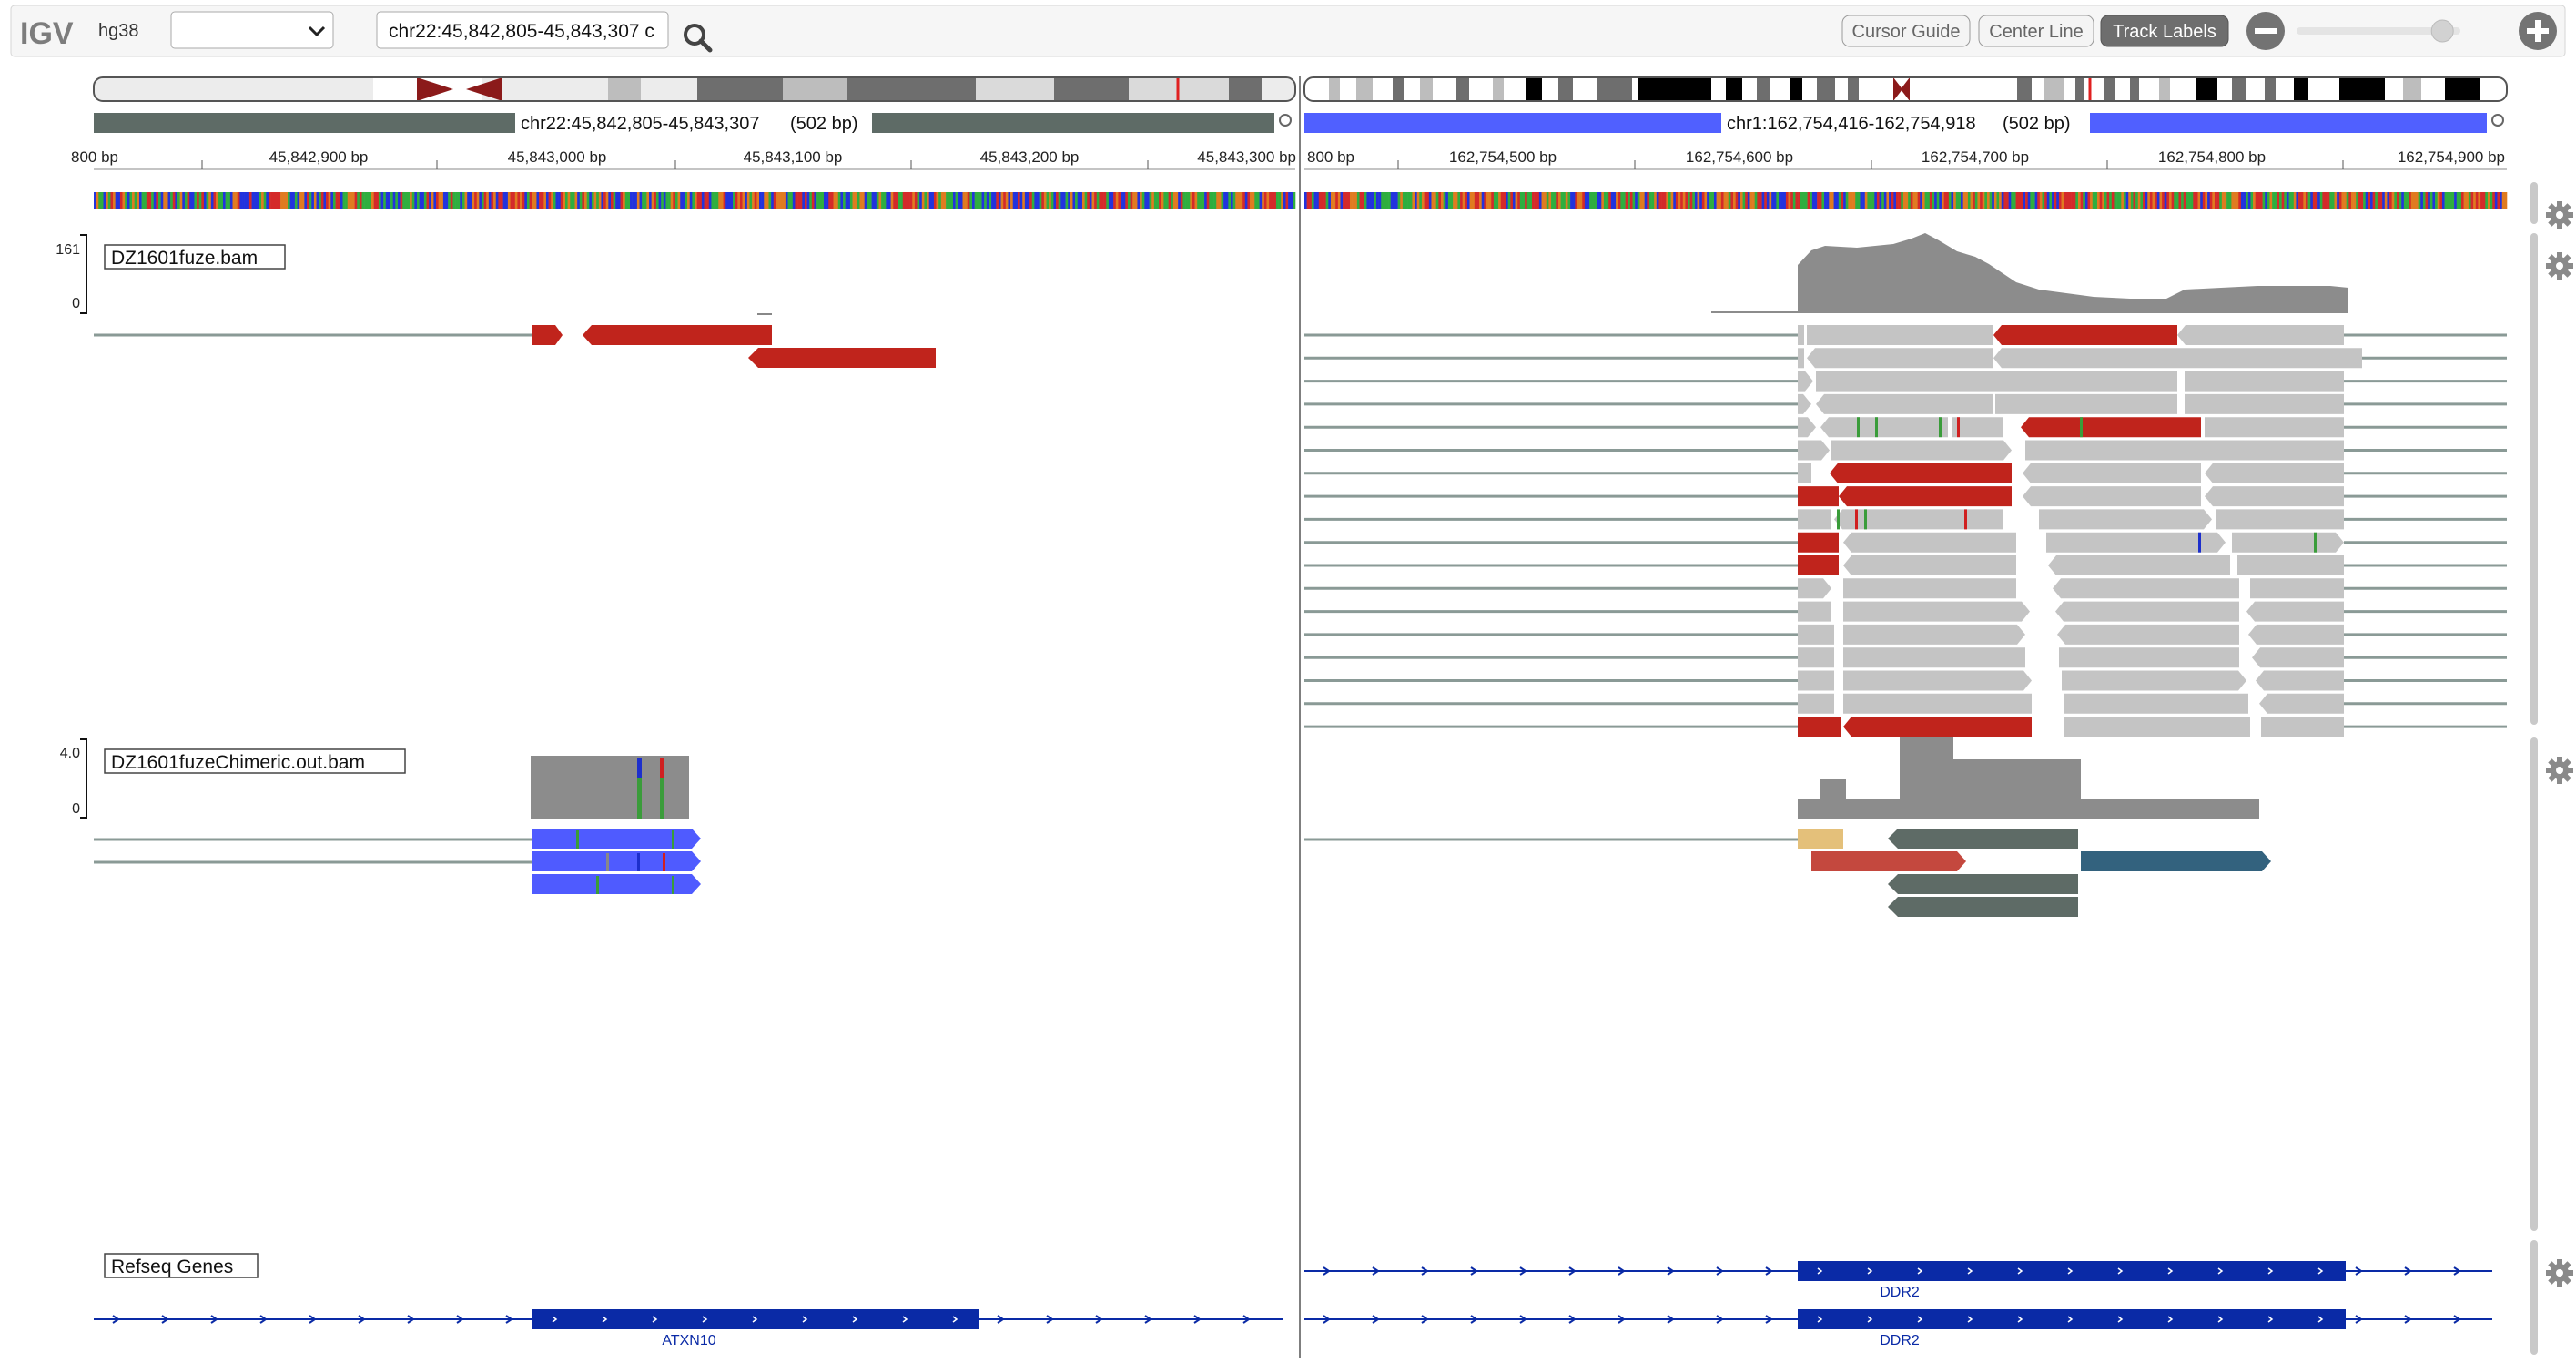 This screenshot has height=1363, width=2576. Describe the element at coordinates (698, 38) in the screenshot. I see `search-icon` at that location.